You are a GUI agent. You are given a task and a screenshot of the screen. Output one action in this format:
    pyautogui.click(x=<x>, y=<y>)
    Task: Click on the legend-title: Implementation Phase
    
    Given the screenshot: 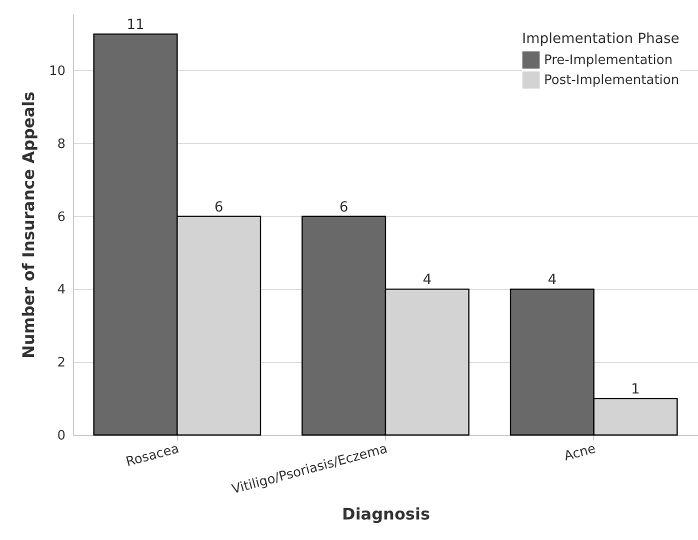 What is the action you would take?
    pyautogui.click(x=601, y=39)
    